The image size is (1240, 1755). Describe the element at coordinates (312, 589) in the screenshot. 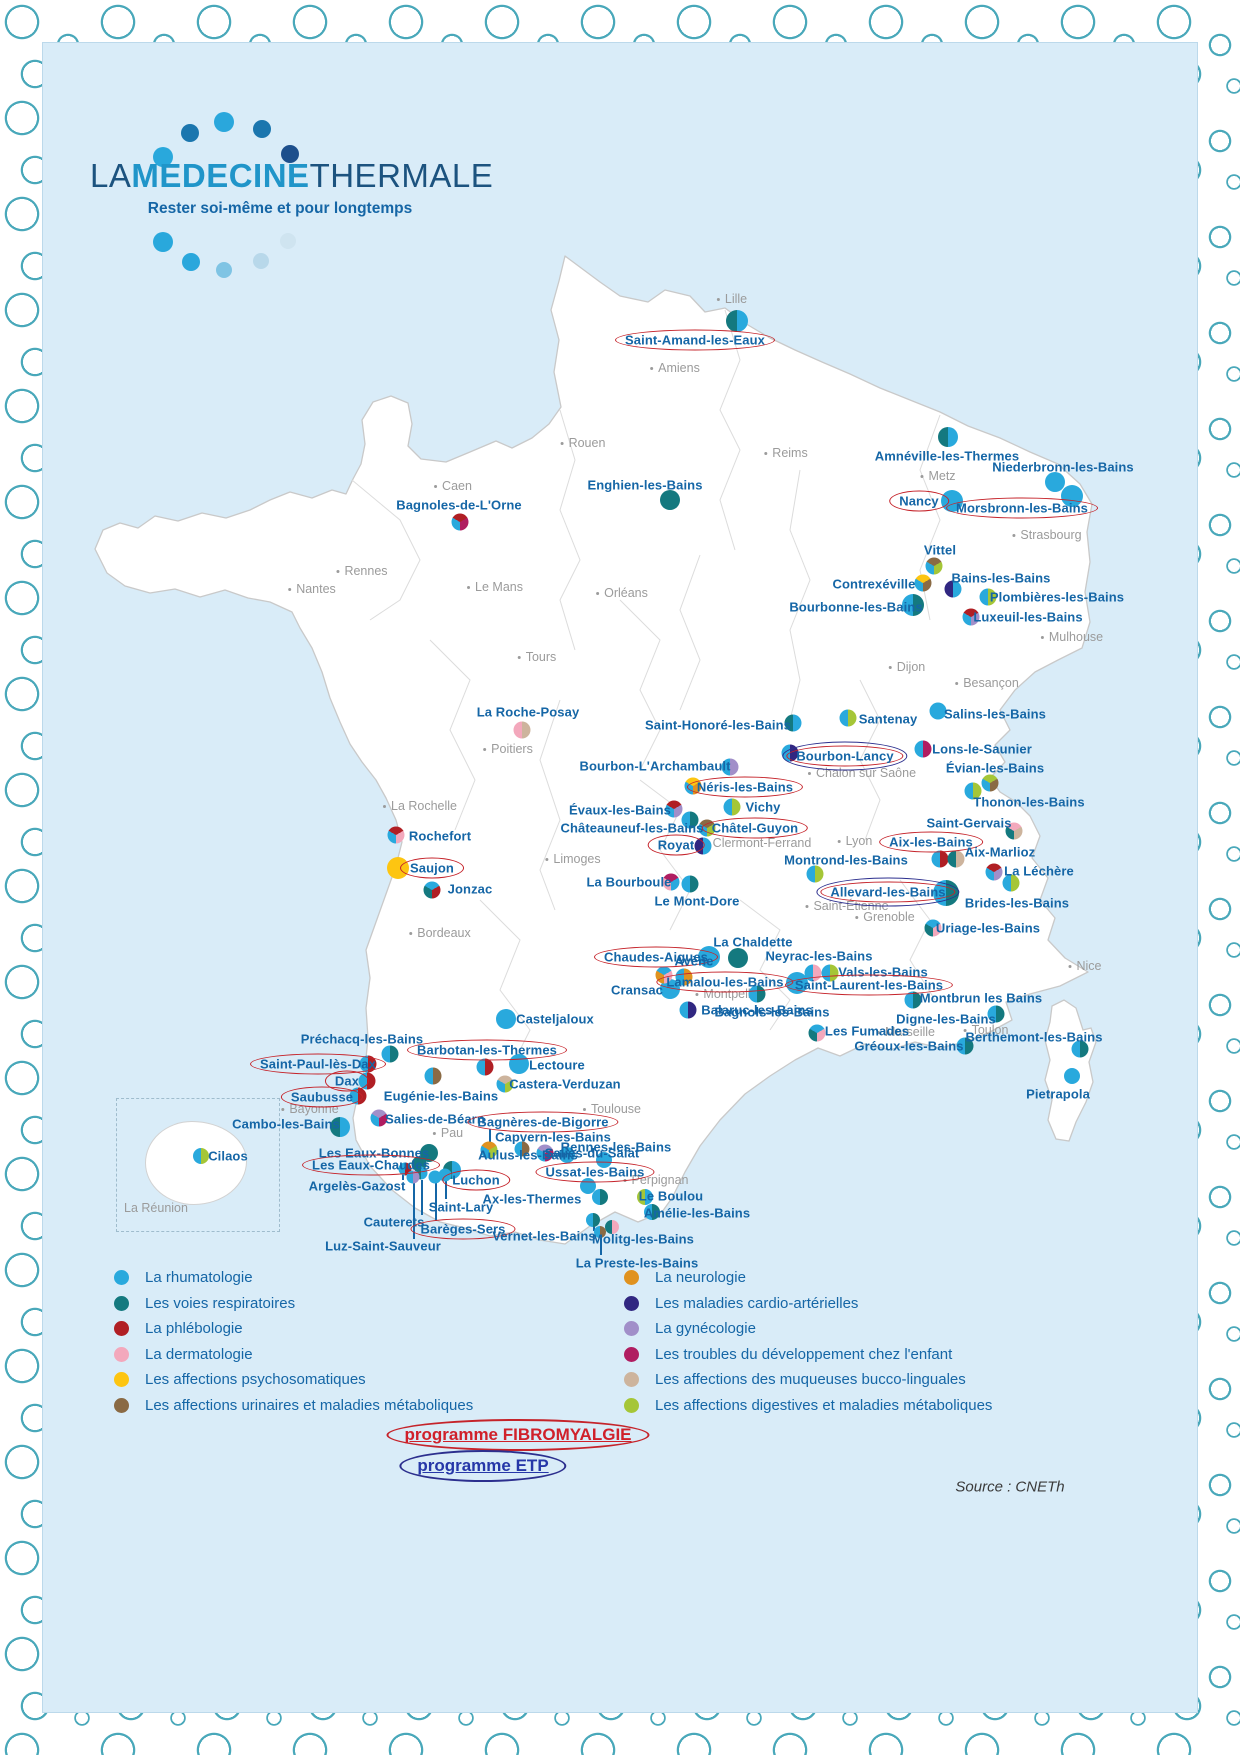

I see `city-label-nantes: Nantes` at that location.